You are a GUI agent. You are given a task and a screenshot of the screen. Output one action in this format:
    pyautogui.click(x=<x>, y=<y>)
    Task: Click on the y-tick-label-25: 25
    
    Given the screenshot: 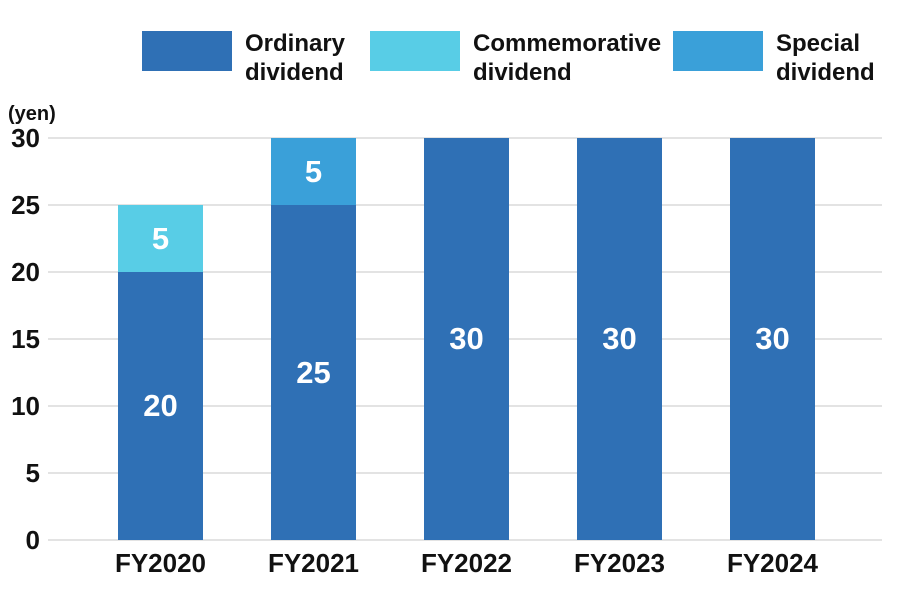 What is the action you would take?
    pyautogui.click(x=25, y=205)
    